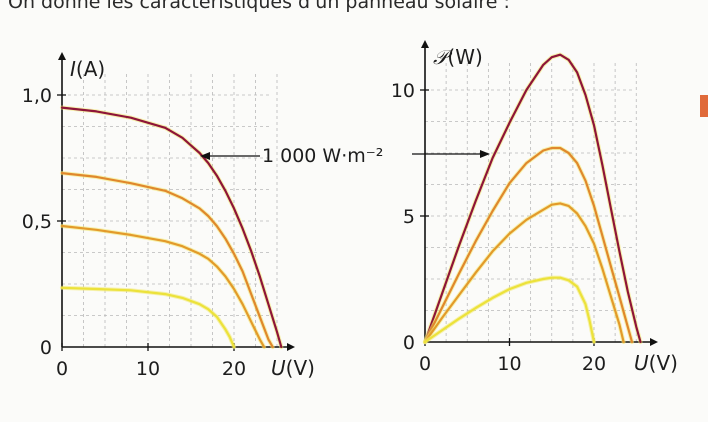  What do you see at coordinates (87, 69) in the screenshot?
I see `y-axis-label: I(A)` at bounding box center [87, 69].